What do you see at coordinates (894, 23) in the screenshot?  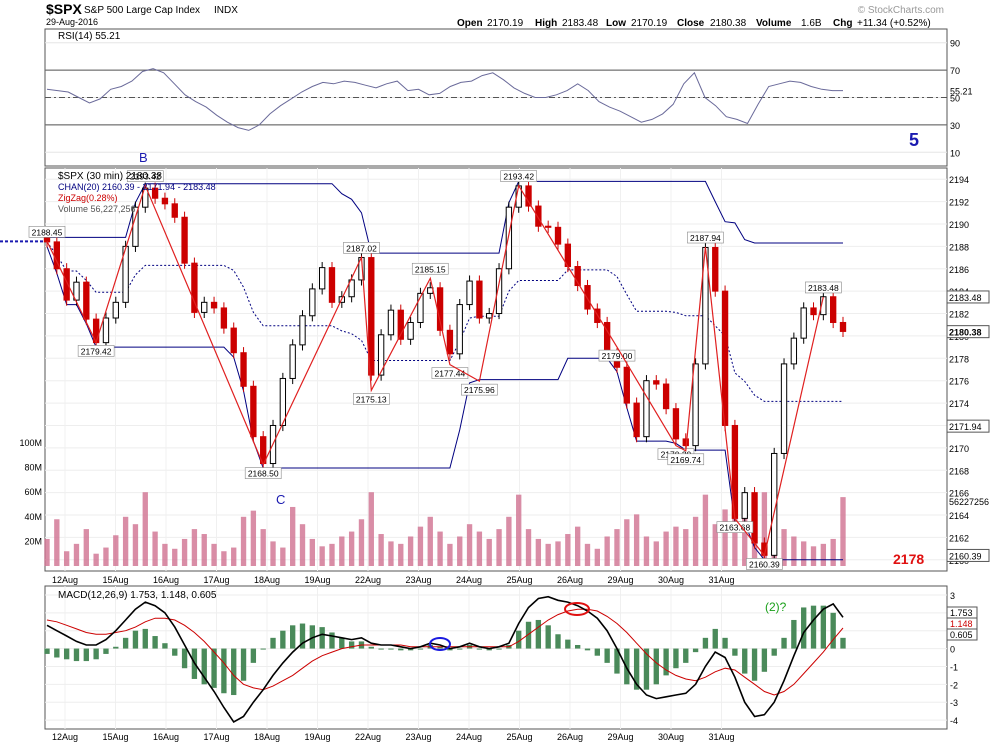 I see `chg-value: +11.34 (+0.52%)` at bounding box center [894, 23].